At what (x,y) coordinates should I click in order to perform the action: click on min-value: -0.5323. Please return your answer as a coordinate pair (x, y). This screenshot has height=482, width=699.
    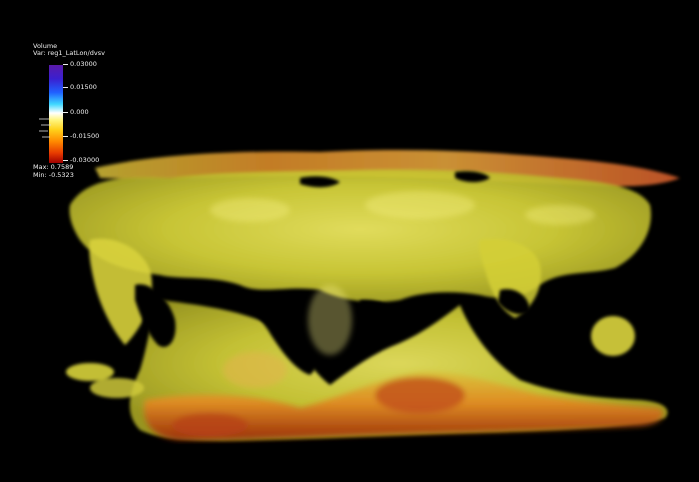
    Looking at the image, I should click on (61, 175).